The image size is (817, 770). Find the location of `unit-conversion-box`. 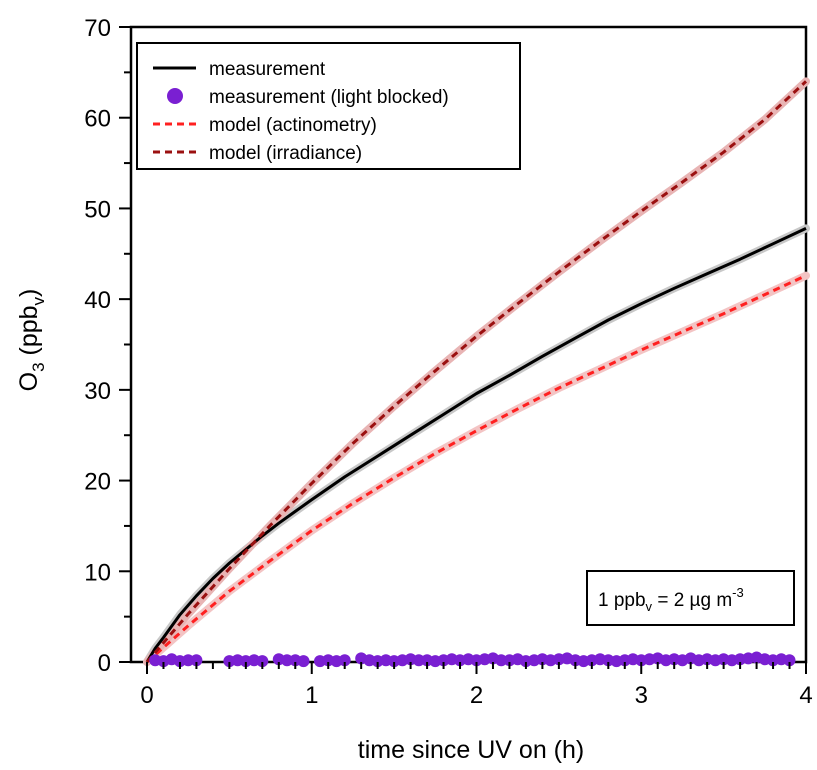

unit-conversion-box is located at coordinates (690, 598).